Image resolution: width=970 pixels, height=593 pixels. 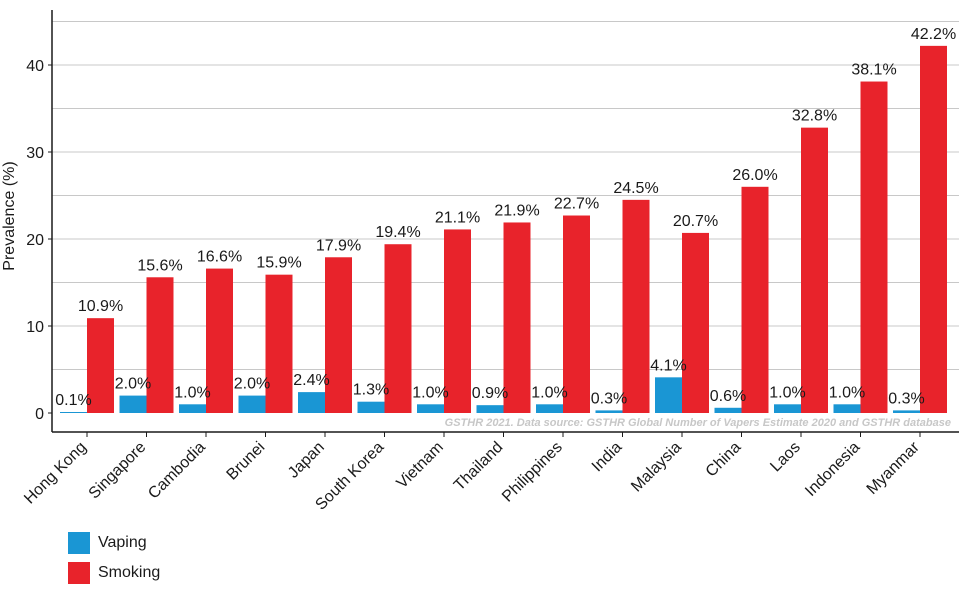 What do you see at coordinates (635, 188) in the screenshot?
I see `data-label-smoking: 24.5%` at bounding box center [635, 188].